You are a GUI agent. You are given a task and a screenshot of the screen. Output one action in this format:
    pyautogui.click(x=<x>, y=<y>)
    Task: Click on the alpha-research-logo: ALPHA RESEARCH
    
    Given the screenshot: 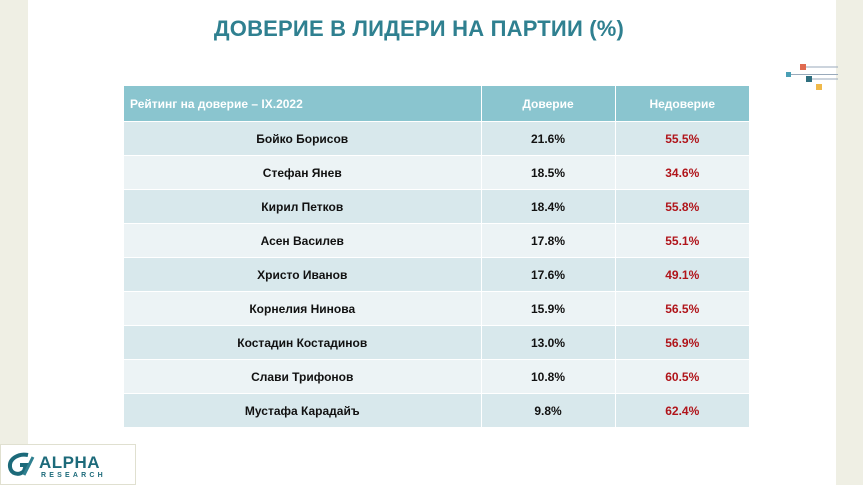 What is the action you would take?
    pyautogui.click(x=68, y=464)
    